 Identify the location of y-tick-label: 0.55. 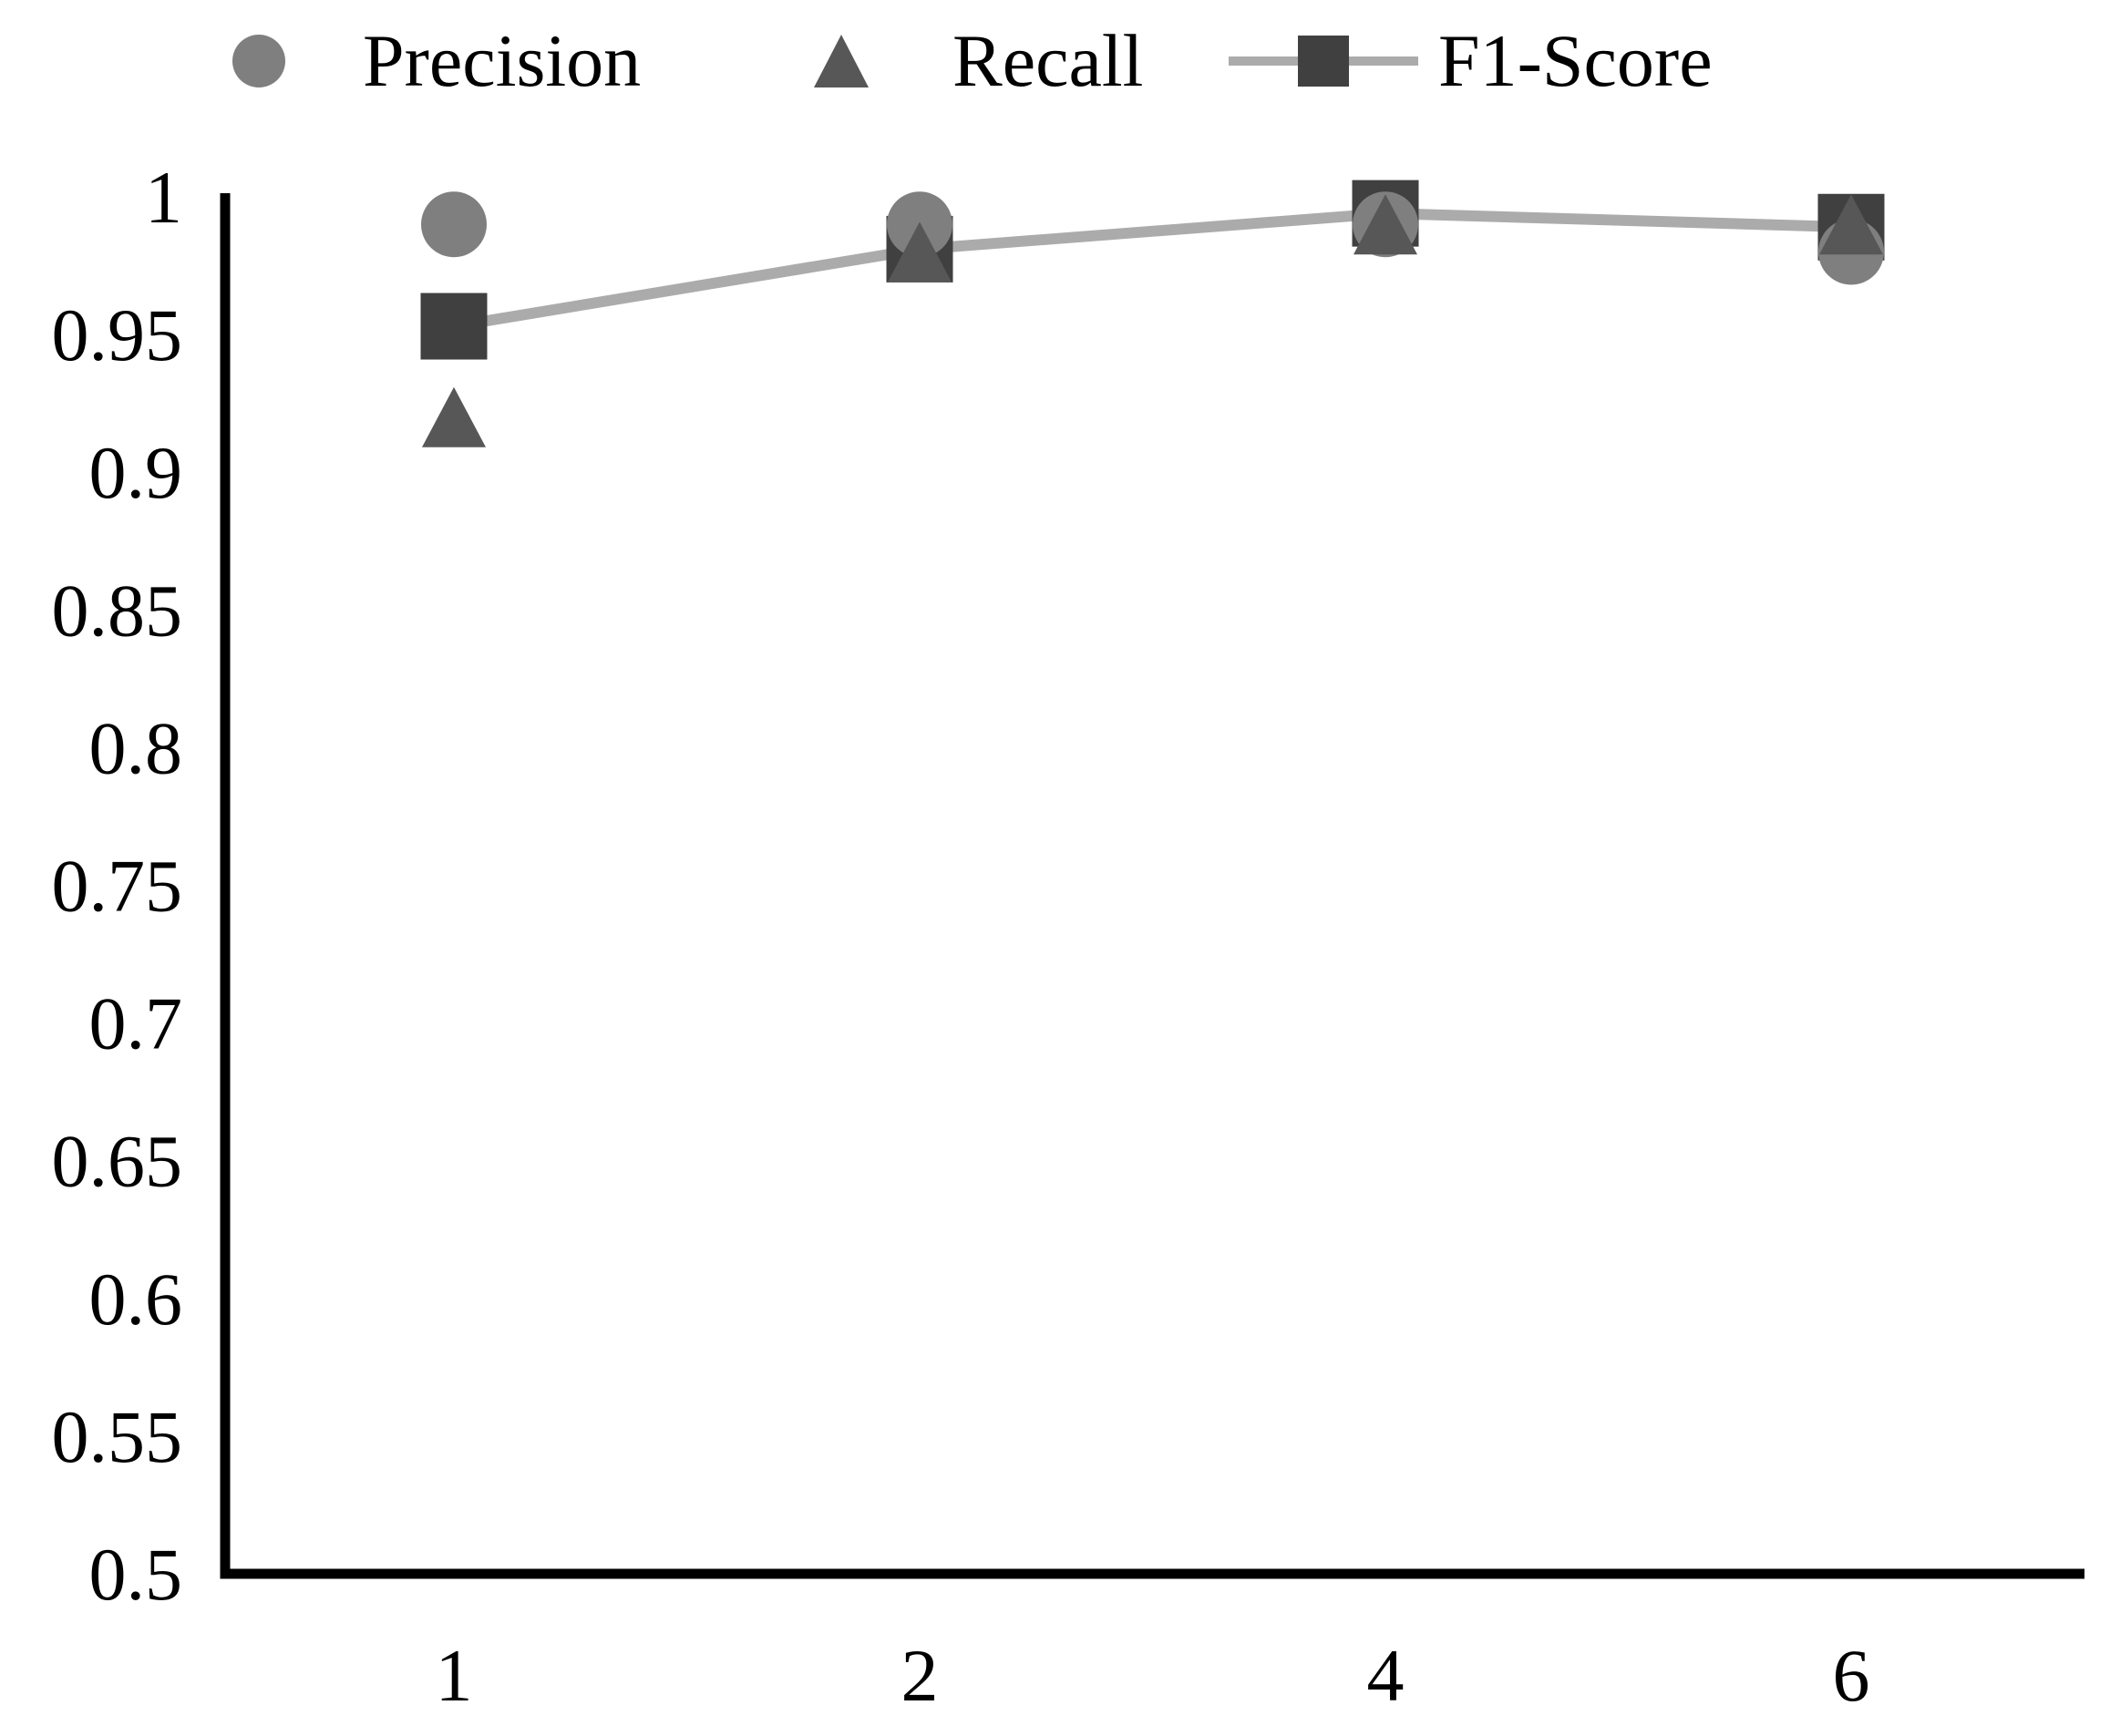
(117, 1436).